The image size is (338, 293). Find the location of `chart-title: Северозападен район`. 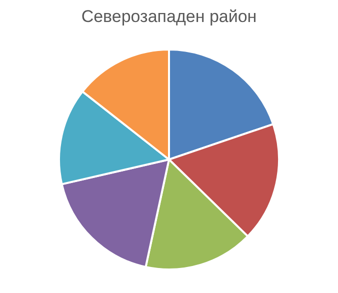

chart-title: Северозападен район is located at coordinates (169, 16).